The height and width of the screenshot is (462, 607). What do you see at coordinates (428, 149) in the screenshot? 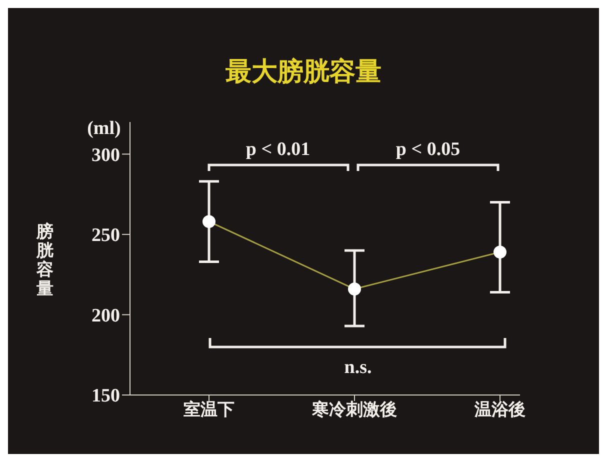
I see `annotation: p < 0.05` at bounding box center [428, 149].